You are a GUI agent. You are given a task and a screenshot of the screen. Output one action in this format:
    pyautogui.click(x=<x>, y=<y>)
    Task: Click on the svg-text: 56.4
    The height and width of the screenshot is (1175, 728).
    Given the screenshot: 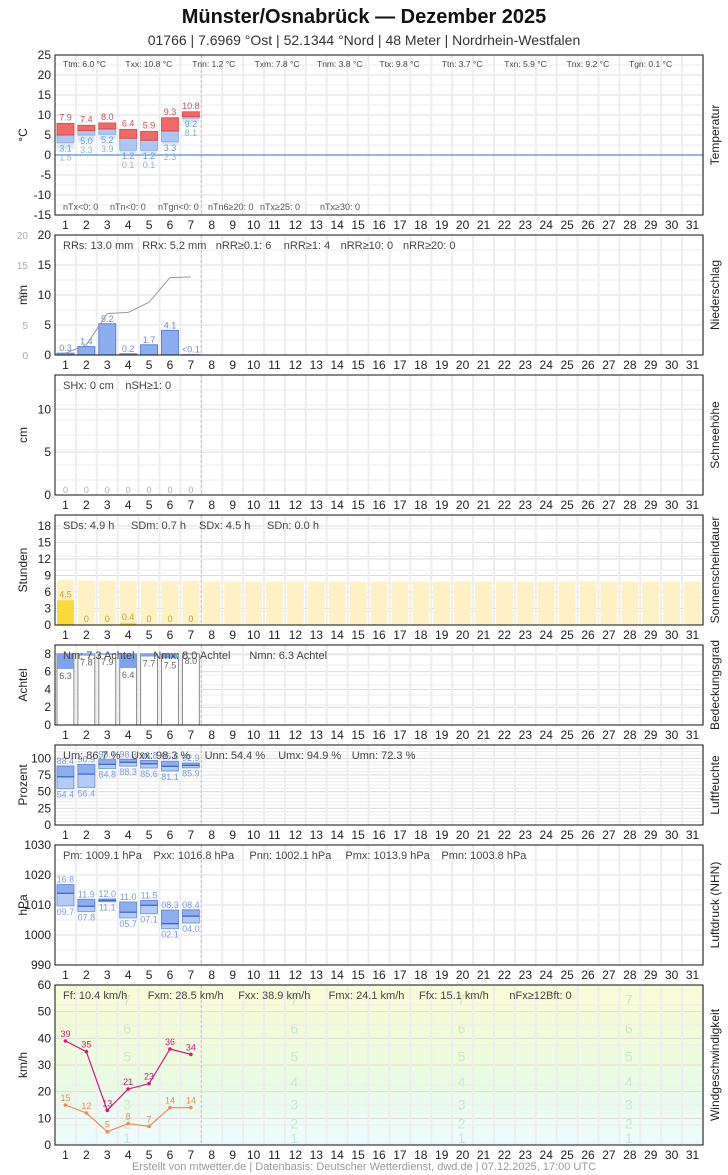 What is the action you would take?
    pyautogui.click(x=87, y=793)
    